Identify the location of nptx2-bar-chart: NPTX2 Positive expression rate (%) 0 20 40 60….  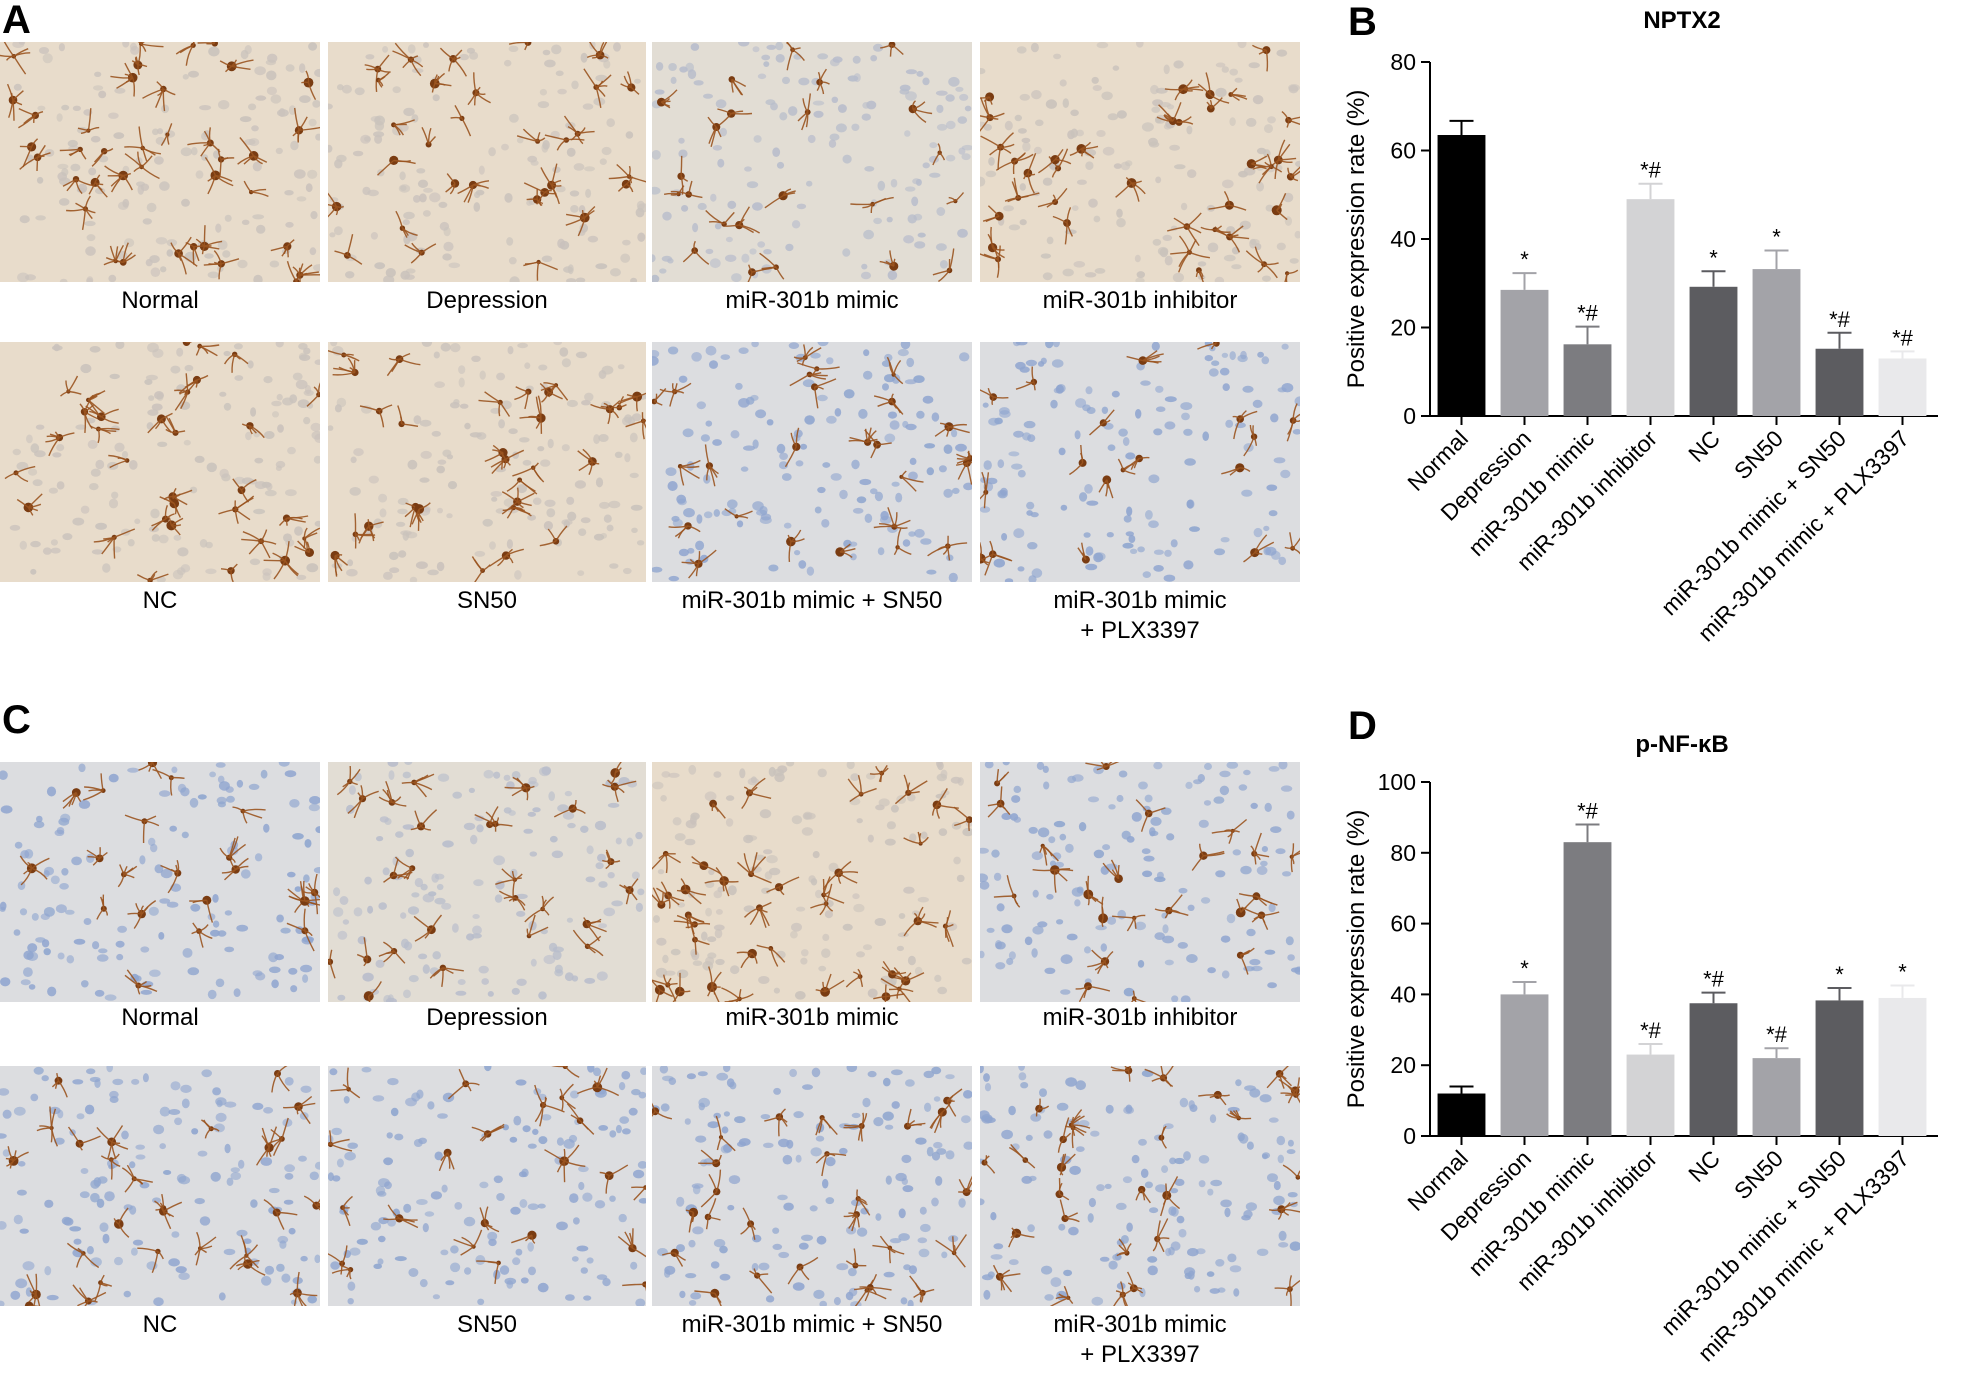
(1640, 326).